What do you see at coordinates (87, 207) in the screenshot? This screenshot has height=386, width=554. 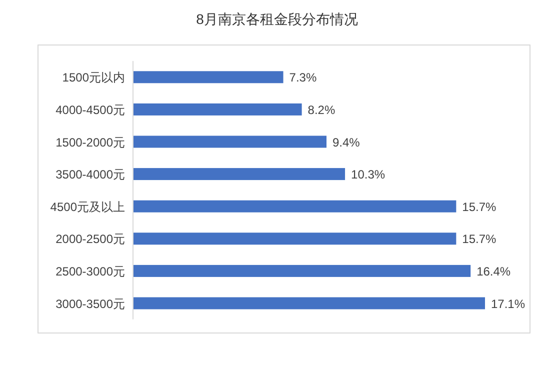 I see `y-tick-label: 4500元及以上` at bounding box center [87, 207].